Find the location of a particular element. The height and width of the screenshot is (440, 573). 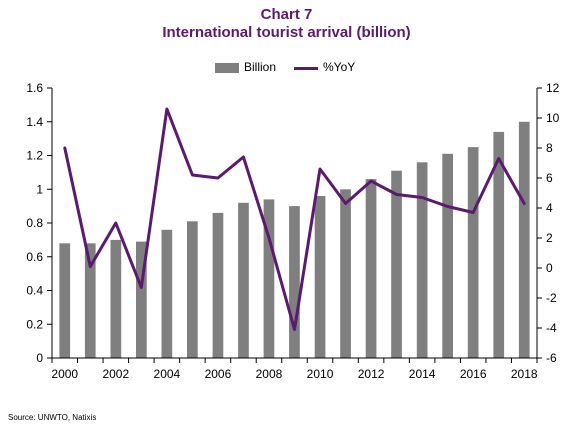

x-tick-label: 2018 is located at coordinates (524, 374).